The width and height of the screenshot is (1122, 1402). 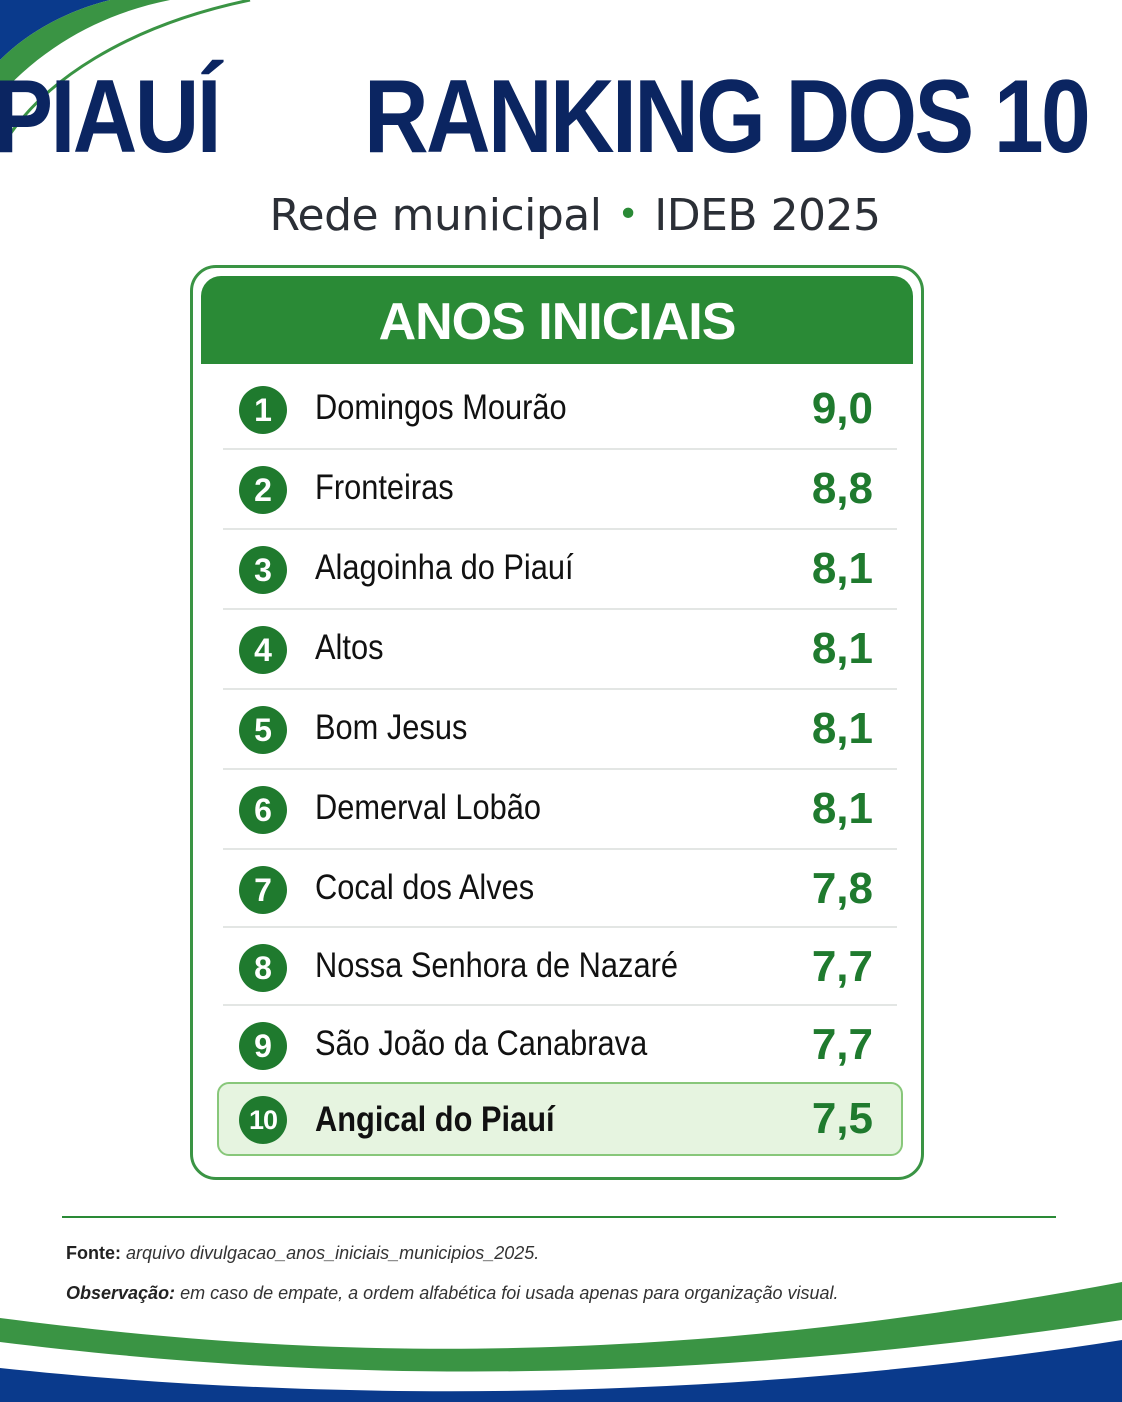 I want to click on ideb-score: 7,5, so click(x=842, y=1118).